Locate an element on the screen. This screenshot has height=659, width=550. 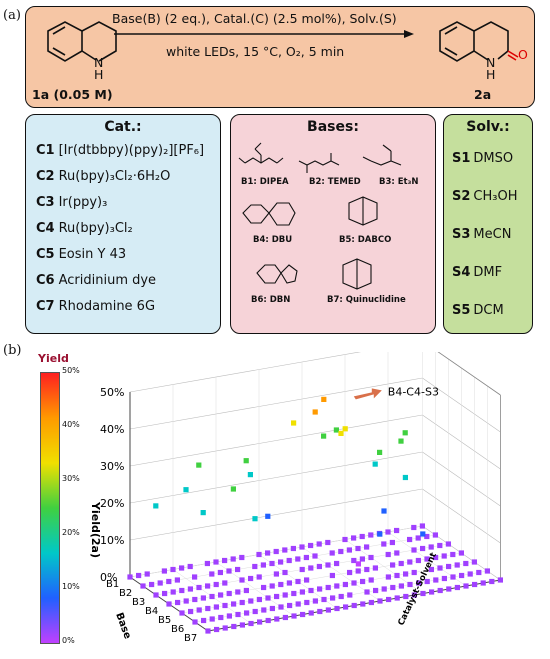
reactant-n: N is located at coordinates (99, 62).